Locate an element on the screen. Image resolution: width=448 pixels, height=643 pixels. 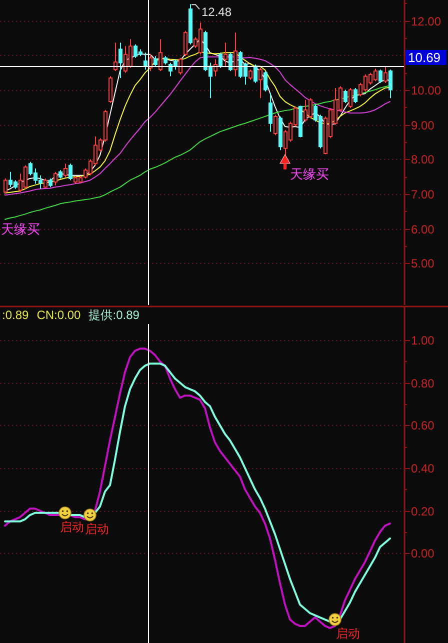
y-tick-label: 0.40 is located at coordinates (423, 469).